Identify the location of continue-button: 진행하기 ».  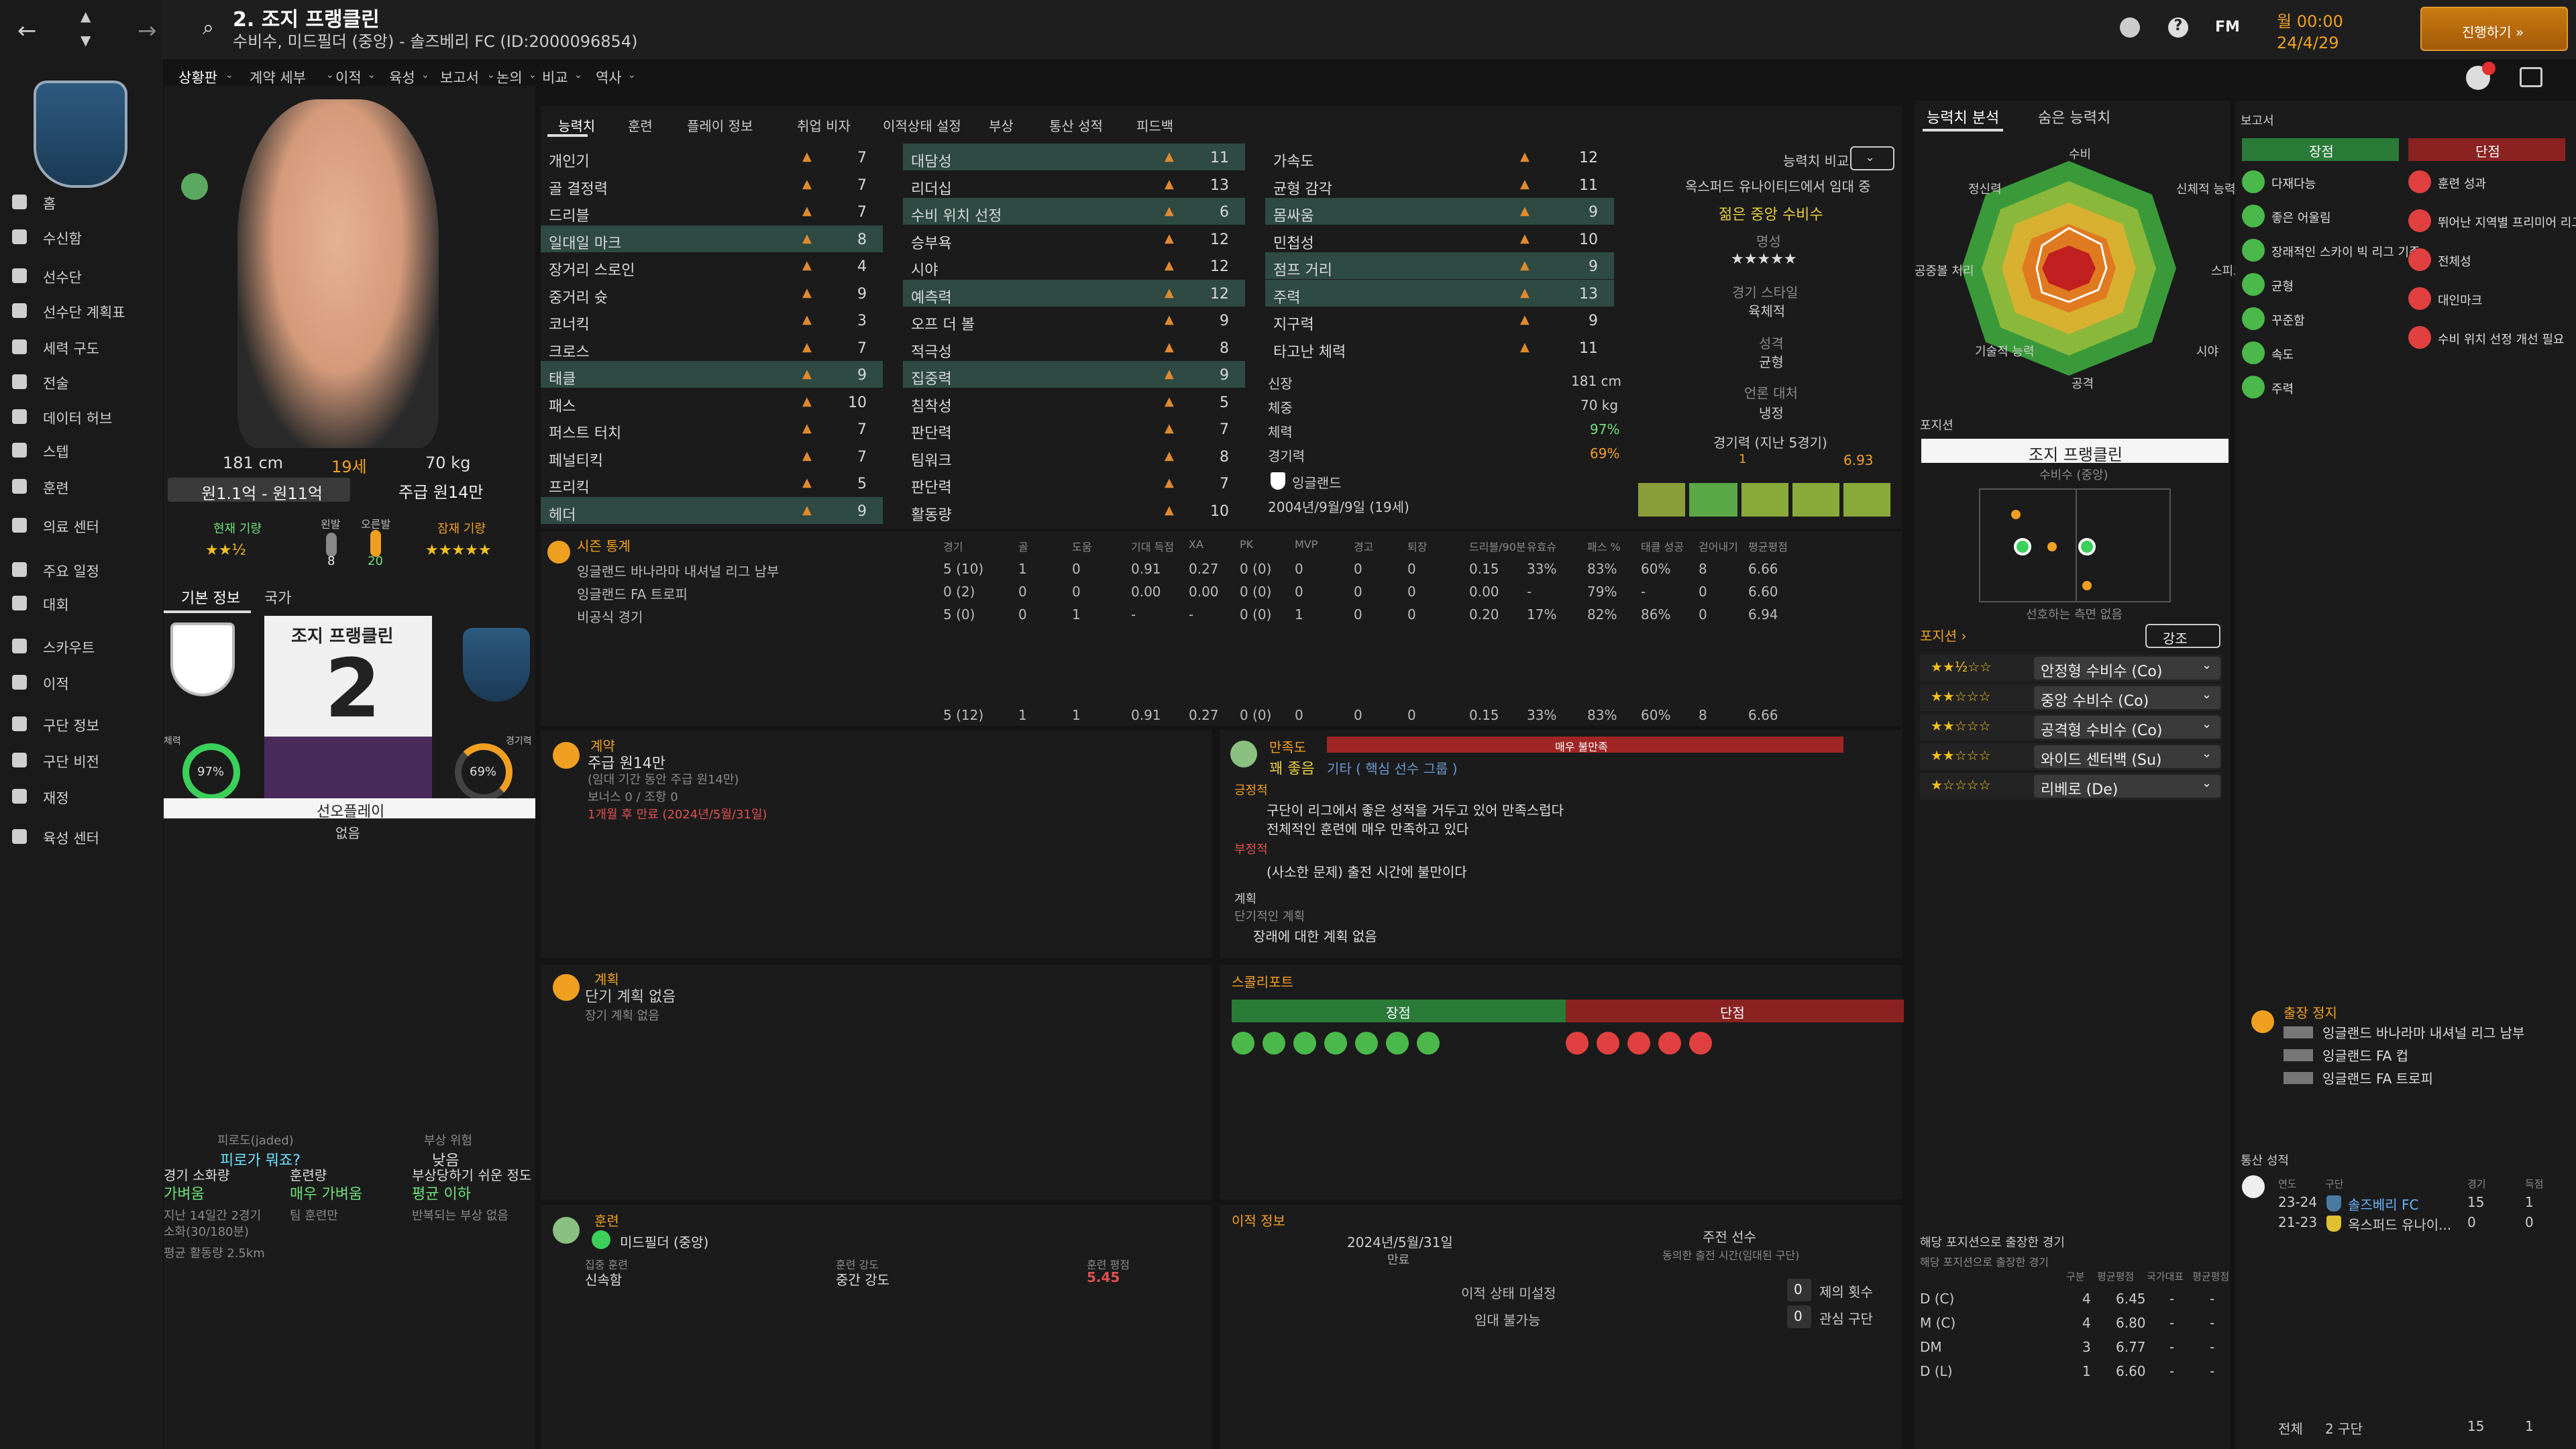
(2494, 29).